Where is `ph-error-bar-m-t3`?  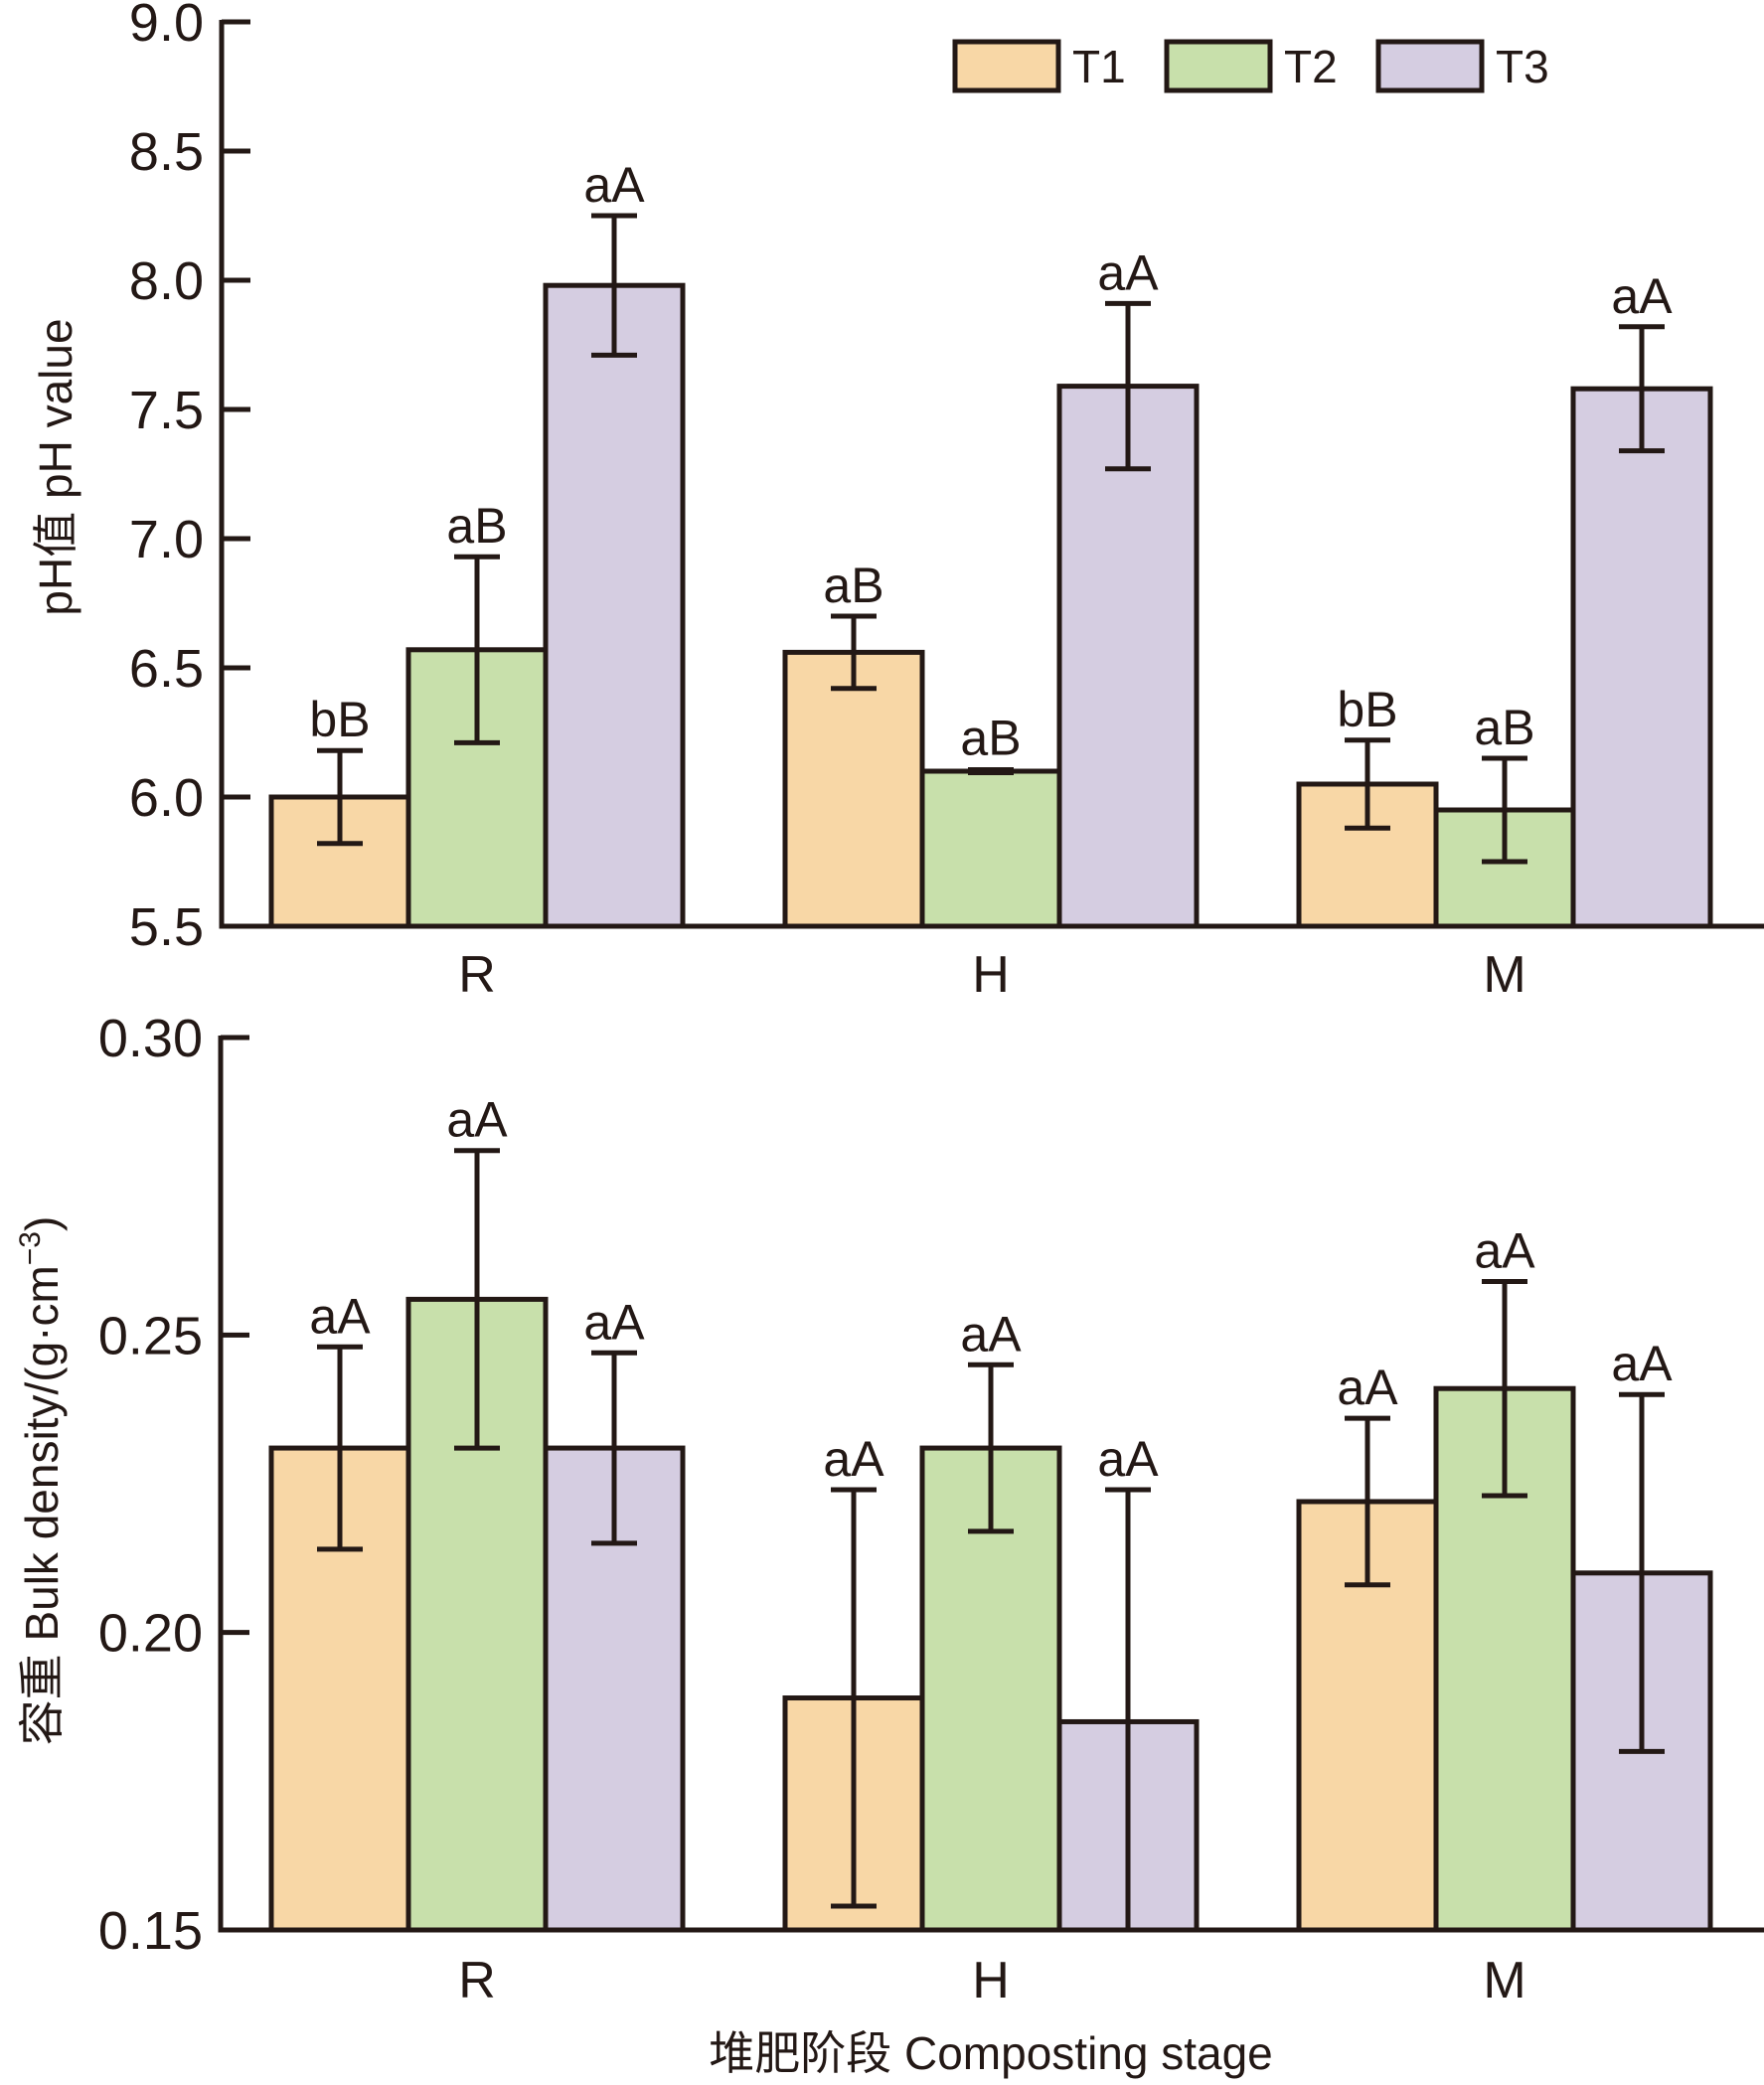 ph-error-bar-m-t3 is located at coordinates (1642, 389).